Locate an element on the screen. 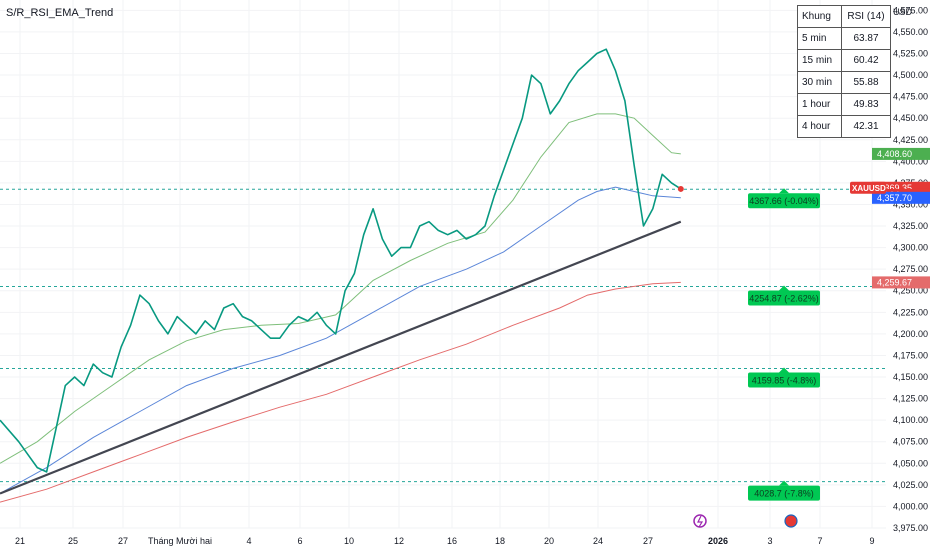 The width and height of the screenshot is (932, 550). rsi-header-timeframe: Khung is located at coordinates (819, 16).